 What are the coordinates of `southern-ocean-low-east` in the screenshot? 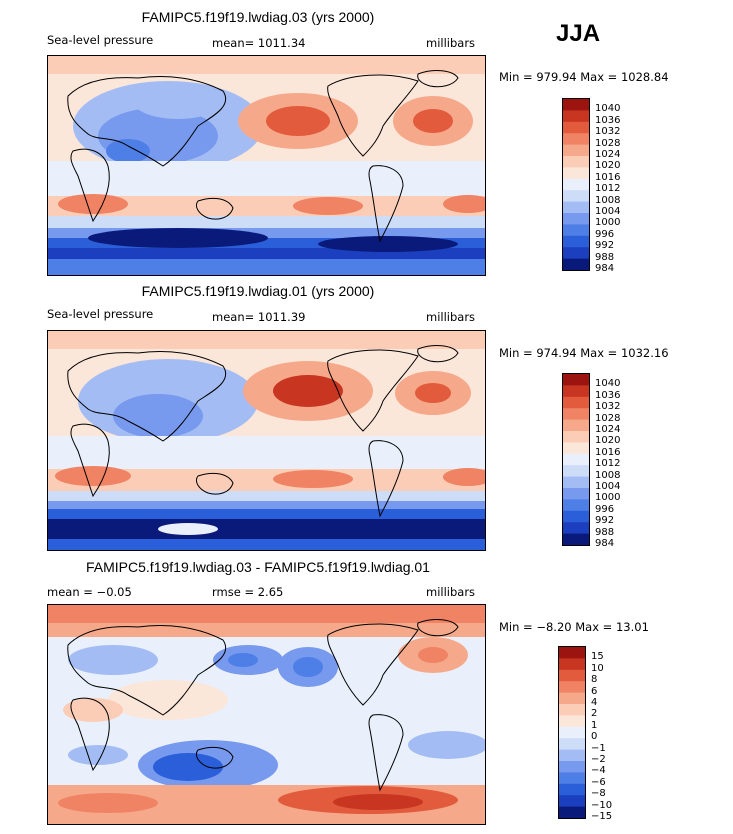 It's located at (388, 244).